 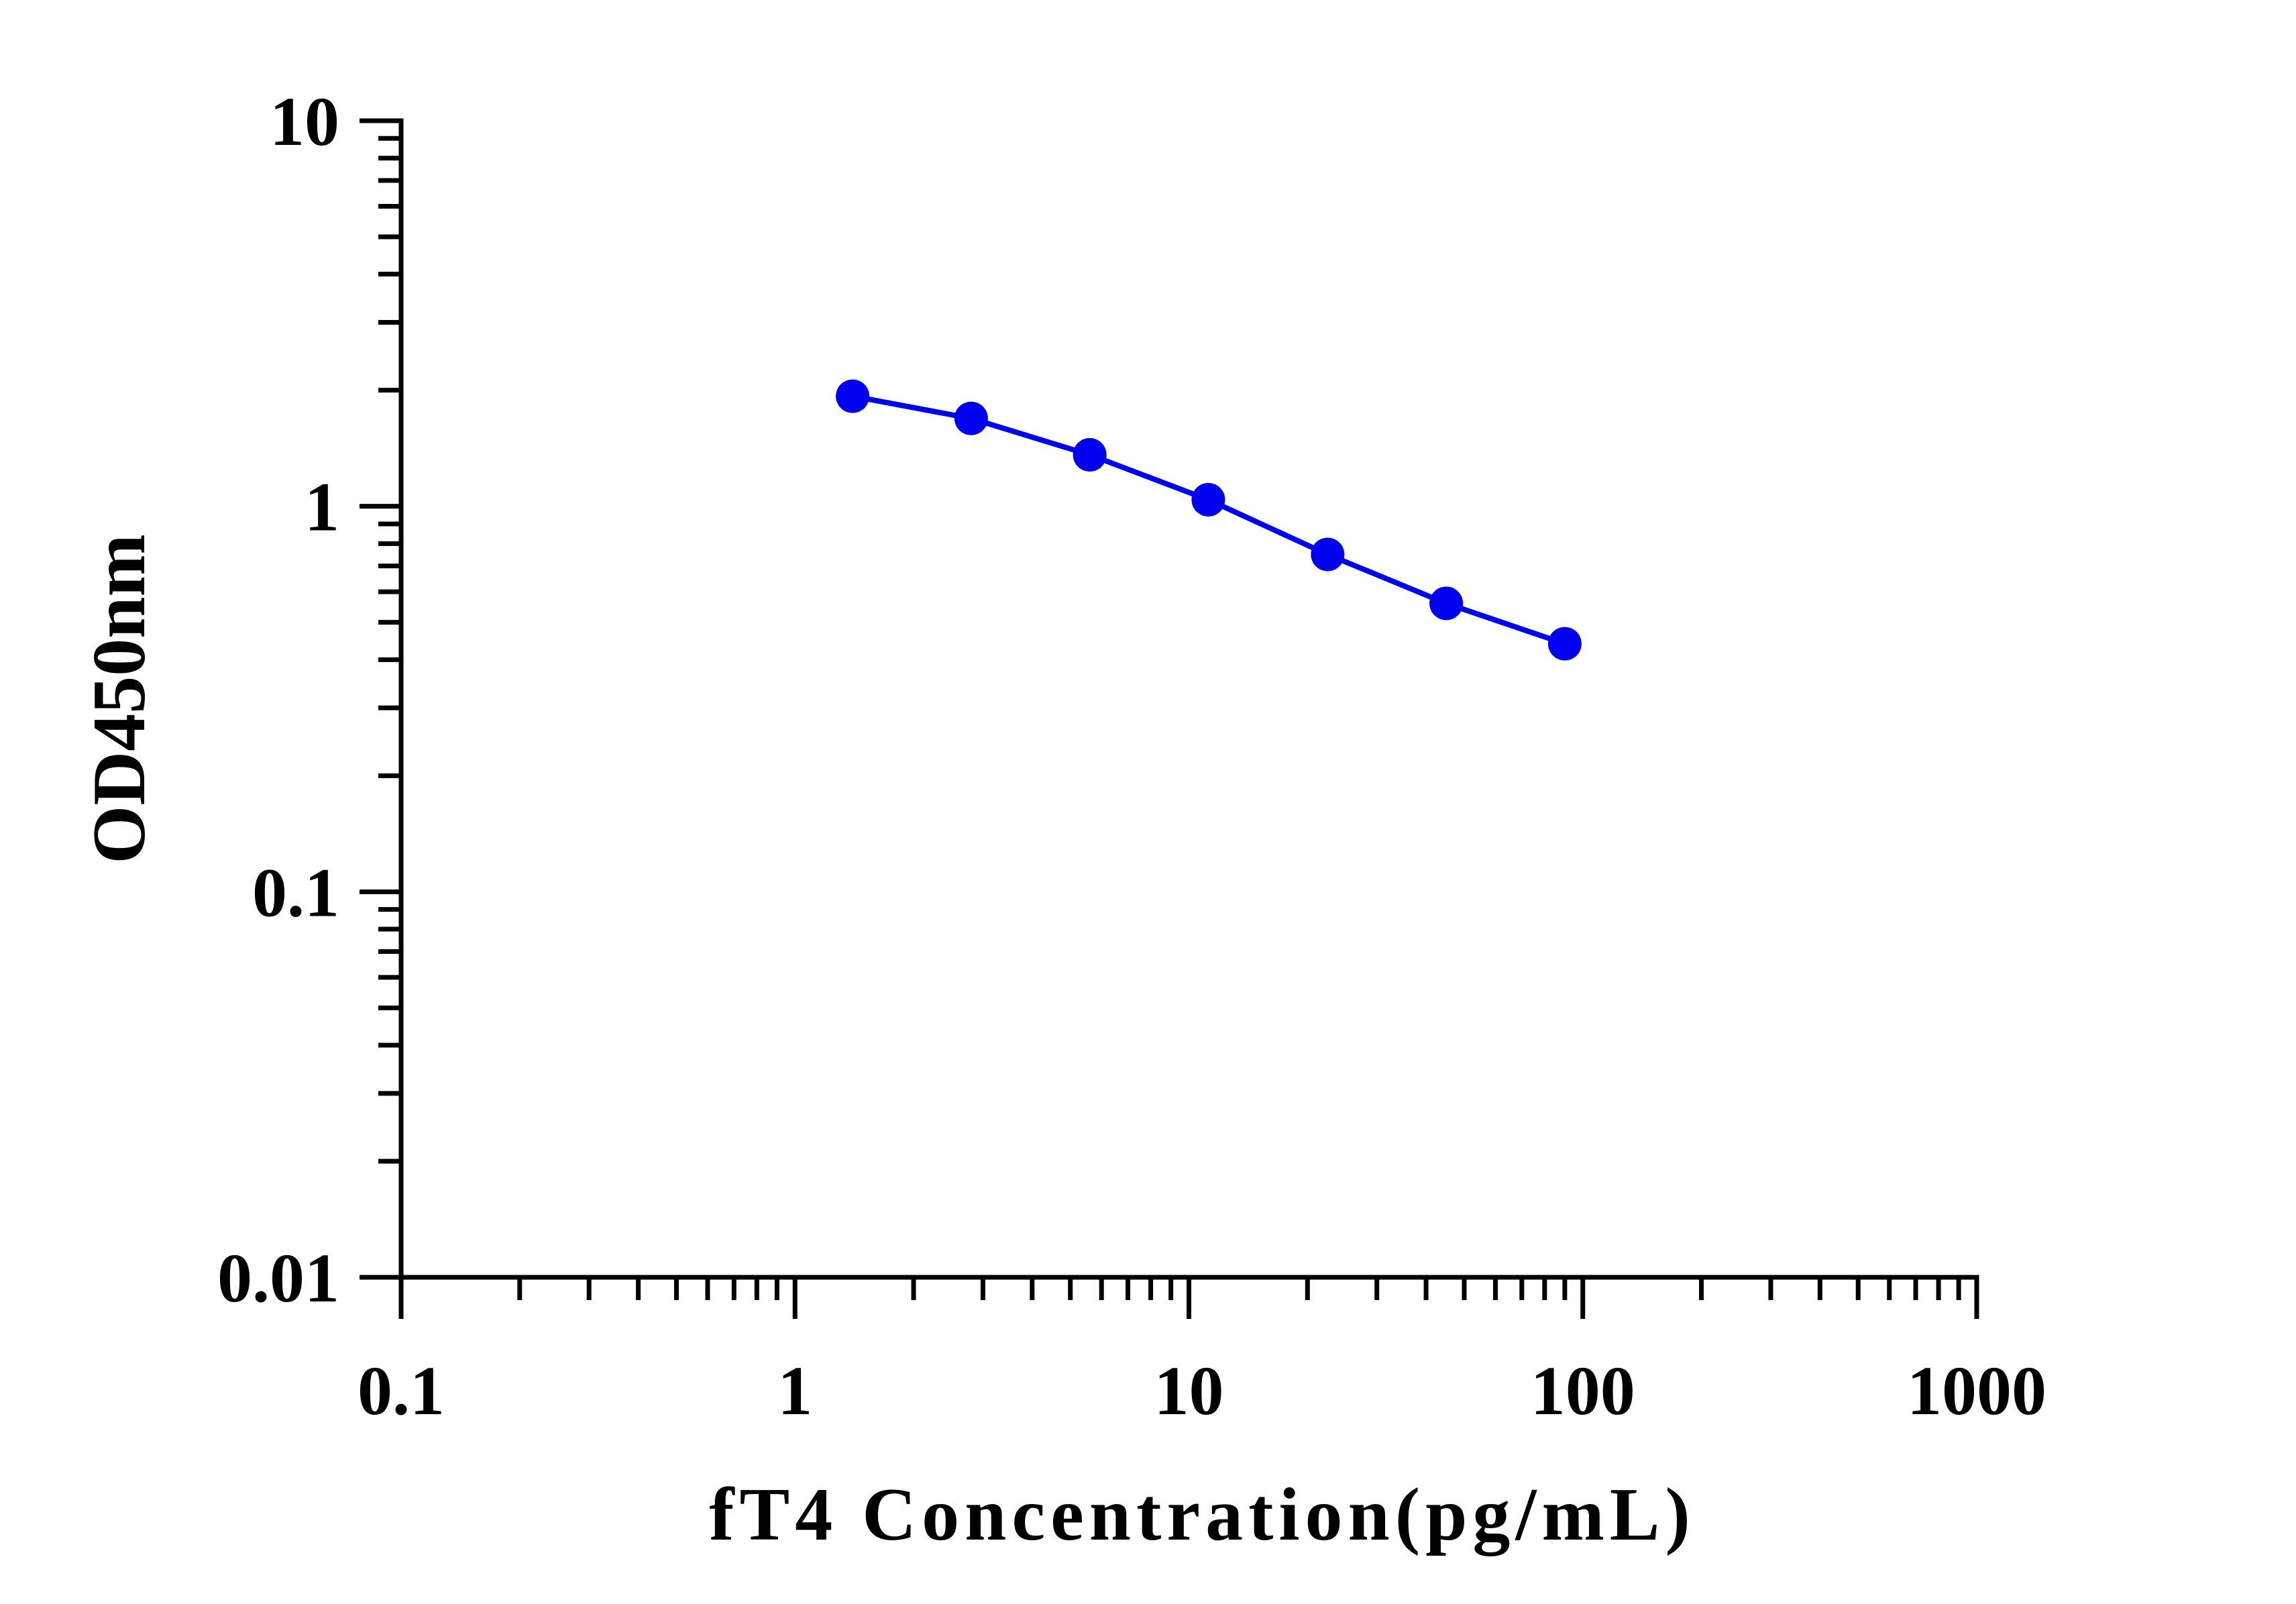 I want to click on x-tick-label: 0.1, so click(x=401, y=1391).